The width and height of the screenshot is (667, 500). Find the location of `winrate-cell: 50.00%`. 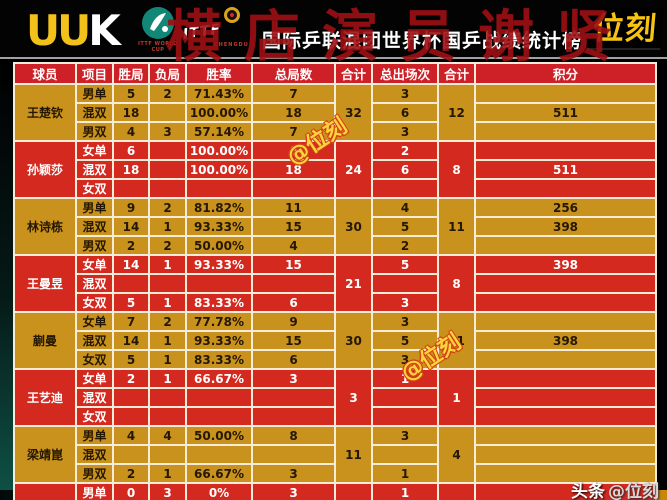

winrate-cell: 50.00% is located at coordinates (219, 245).